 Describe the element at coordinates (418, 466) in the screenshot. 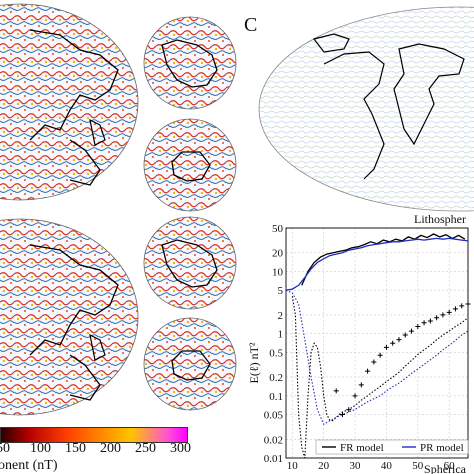

I see `x-tick-label: 50` at that location.